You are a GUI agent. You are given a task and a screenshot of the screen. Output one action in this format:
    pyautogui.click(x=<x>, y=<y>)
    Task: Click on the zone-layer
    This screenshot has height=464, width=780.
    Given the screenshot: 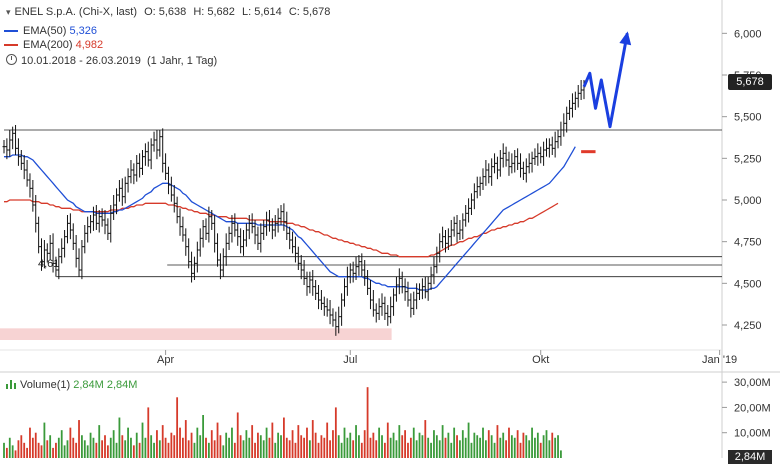 What is the action you would take?
    pyautogui.click(x=196, y=334)
    